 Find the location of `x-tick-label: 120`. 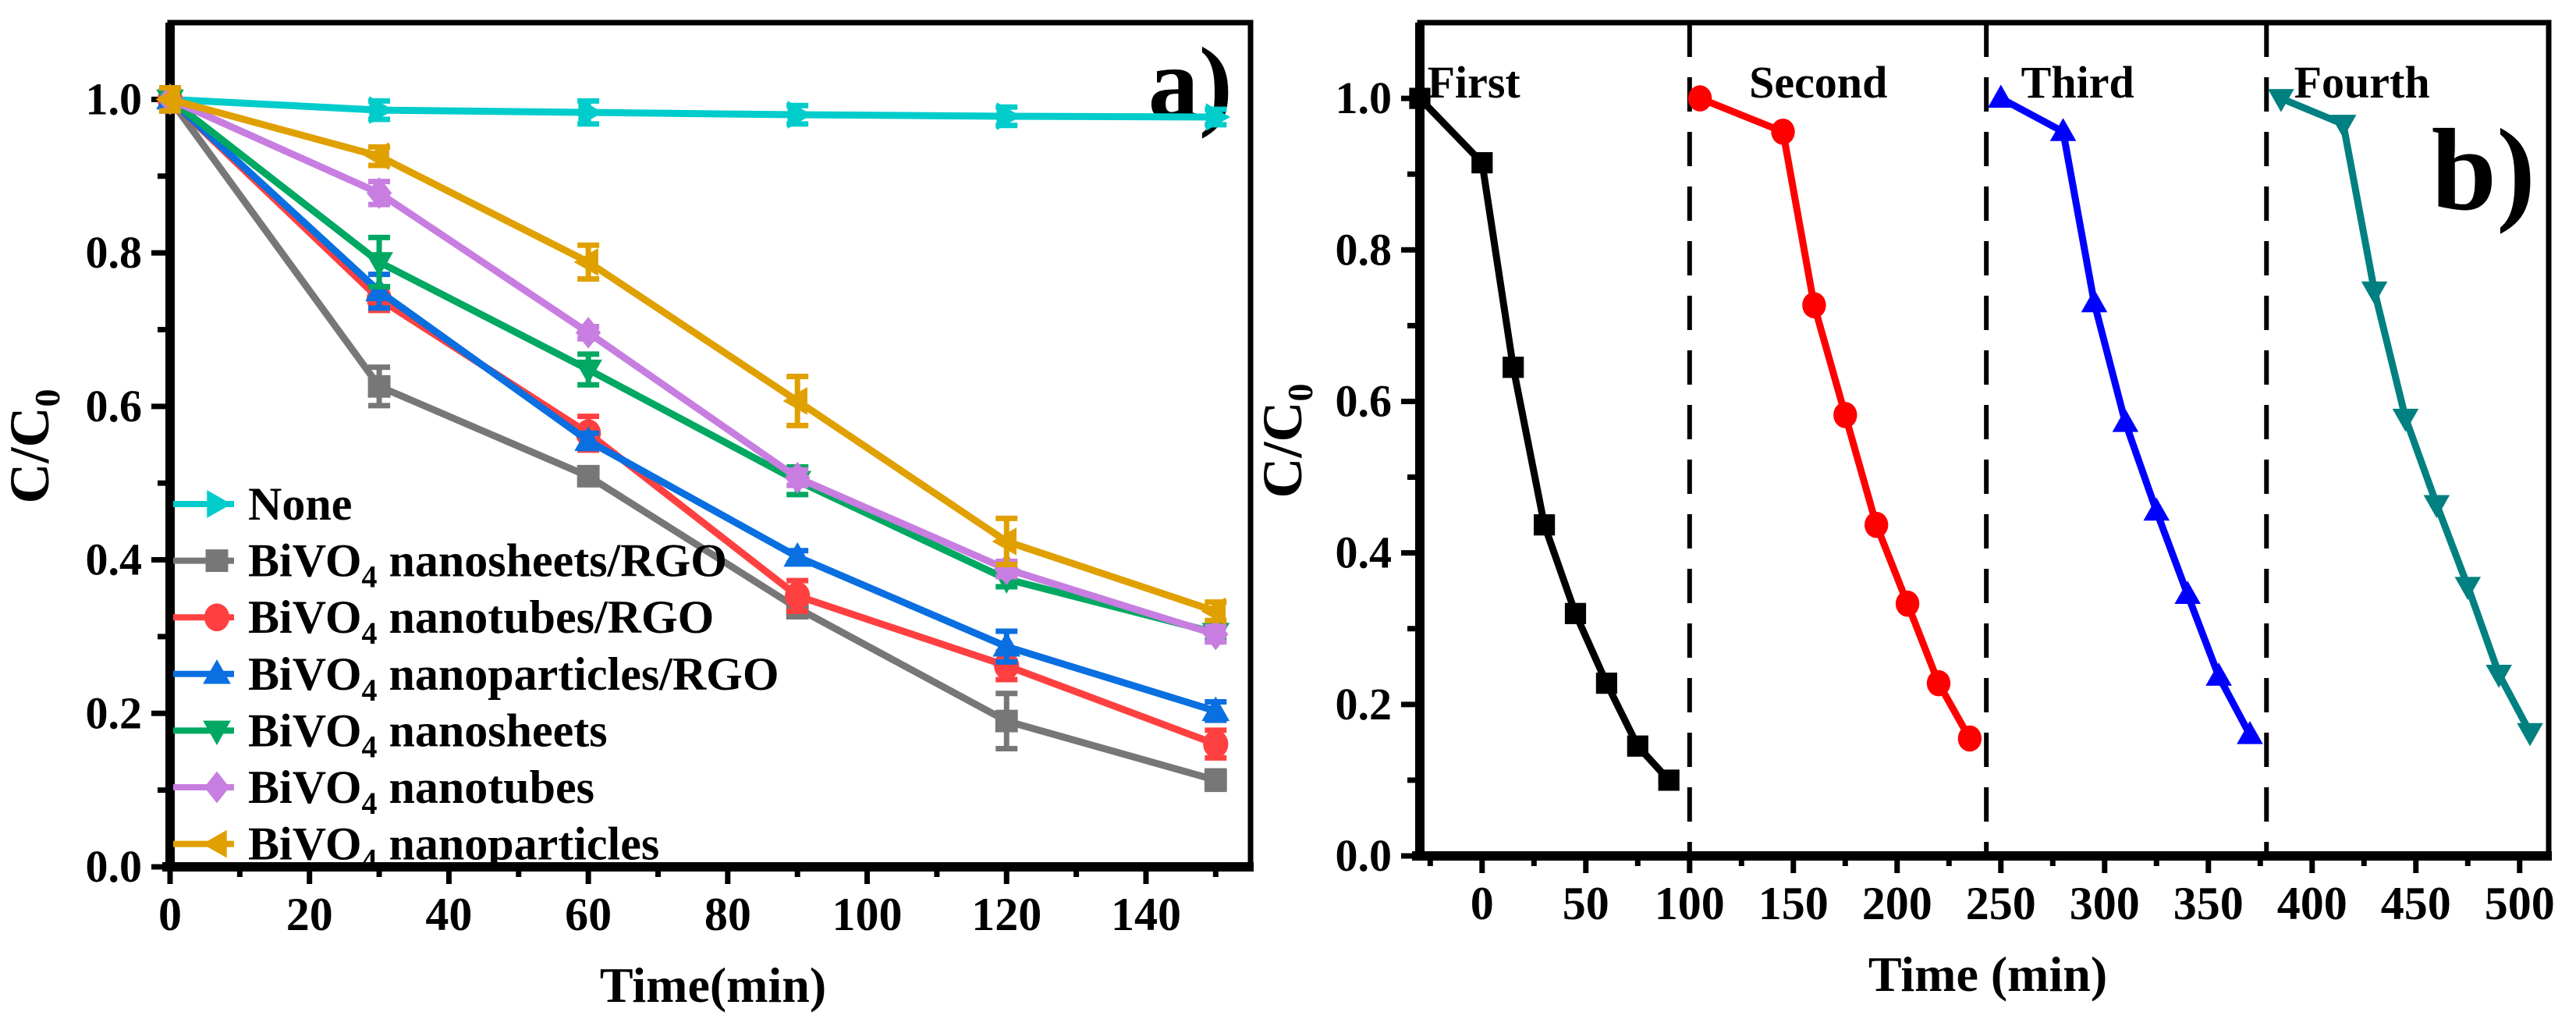

x-tick-label: 120 is located at coordinates (1006, 915).